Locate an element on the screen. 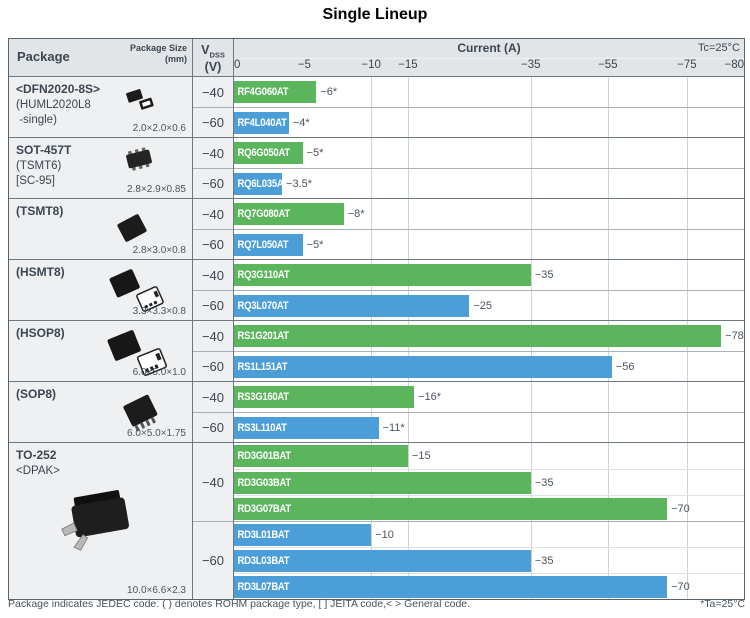 The height and width of the screenshot is (618, 750). package-name-line: <DPAK> is located at coordinates (38, 470).